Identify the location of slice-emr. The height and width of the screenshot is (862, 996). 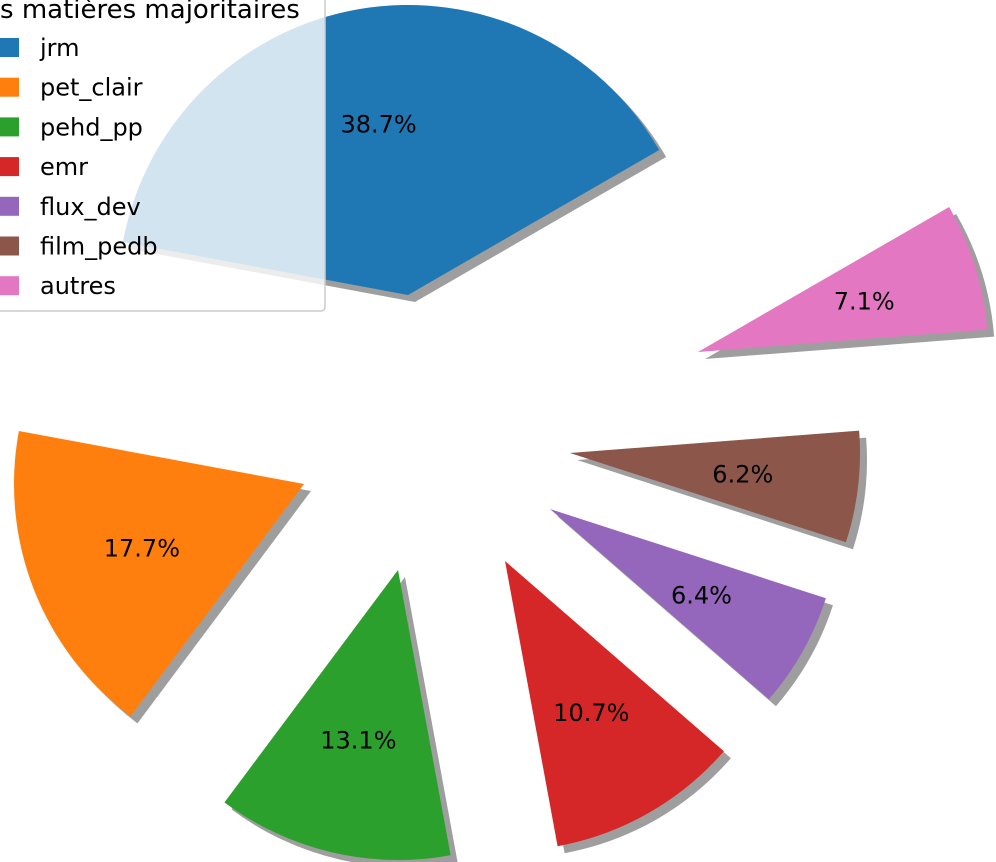
(614, 704).